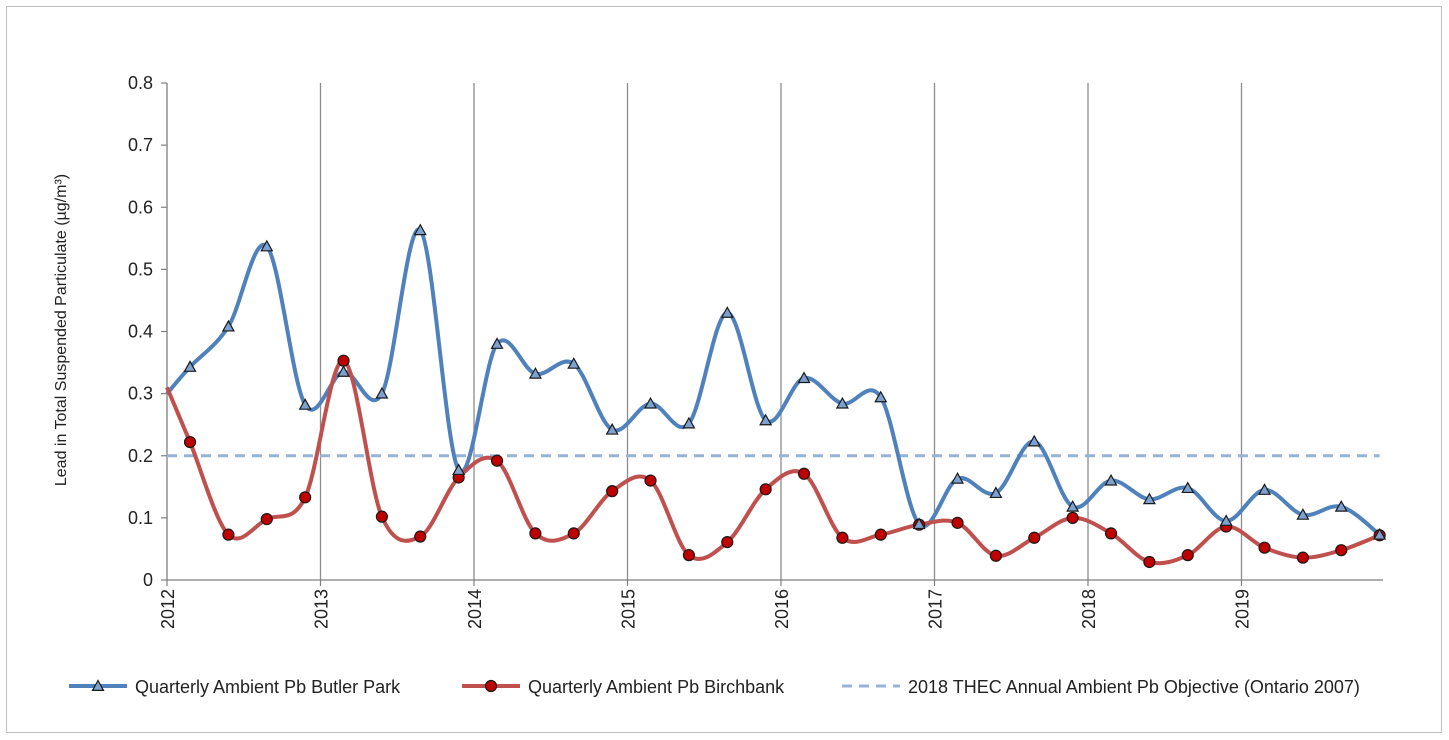 Image resolution: width=1449 pixels, height=740 pixels. I want to click on legend-item: Quarterly Ambient Pb Butler Park, so click(235, 687).